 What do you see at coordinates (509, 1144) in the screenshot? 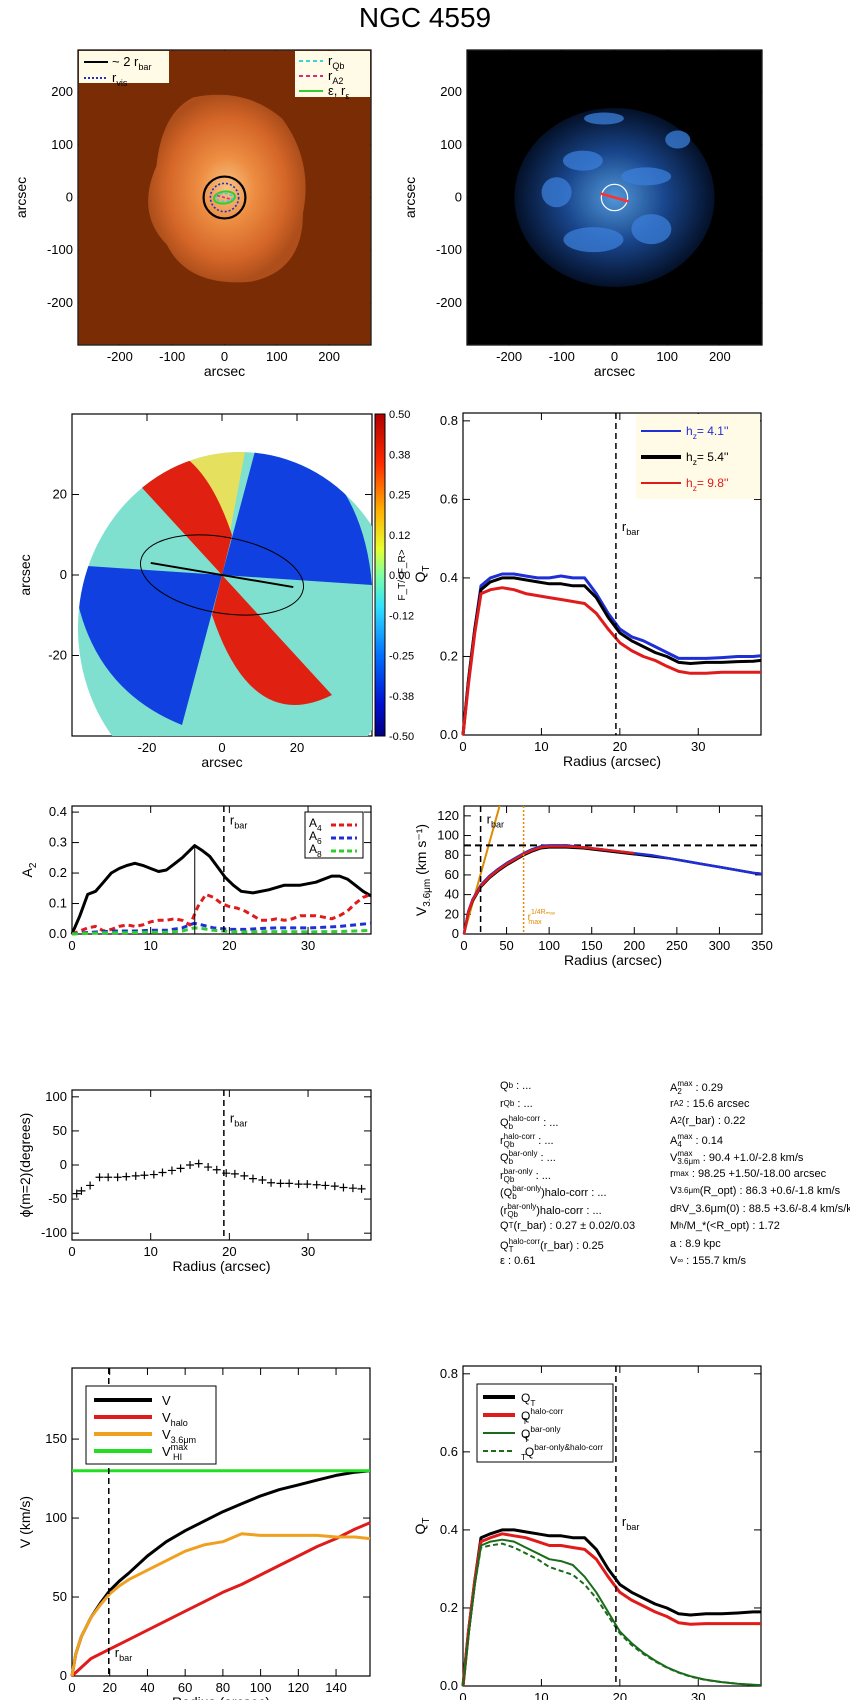
I see `param-subscript: Qb` at bounding box center [509, 1144].